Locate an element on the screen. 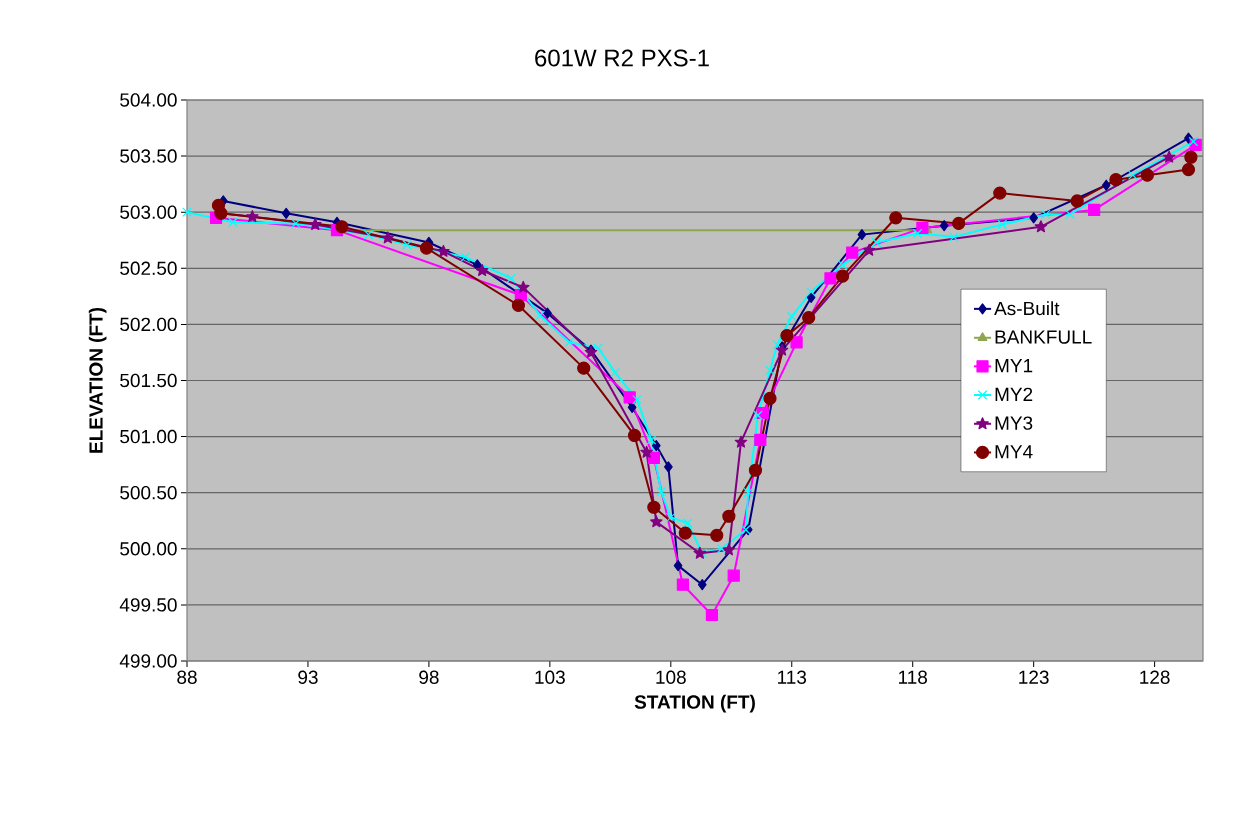 The width and height of the screenshot is (1252, 826). x-tick-label: 93 is located at coordinates (308, 677).